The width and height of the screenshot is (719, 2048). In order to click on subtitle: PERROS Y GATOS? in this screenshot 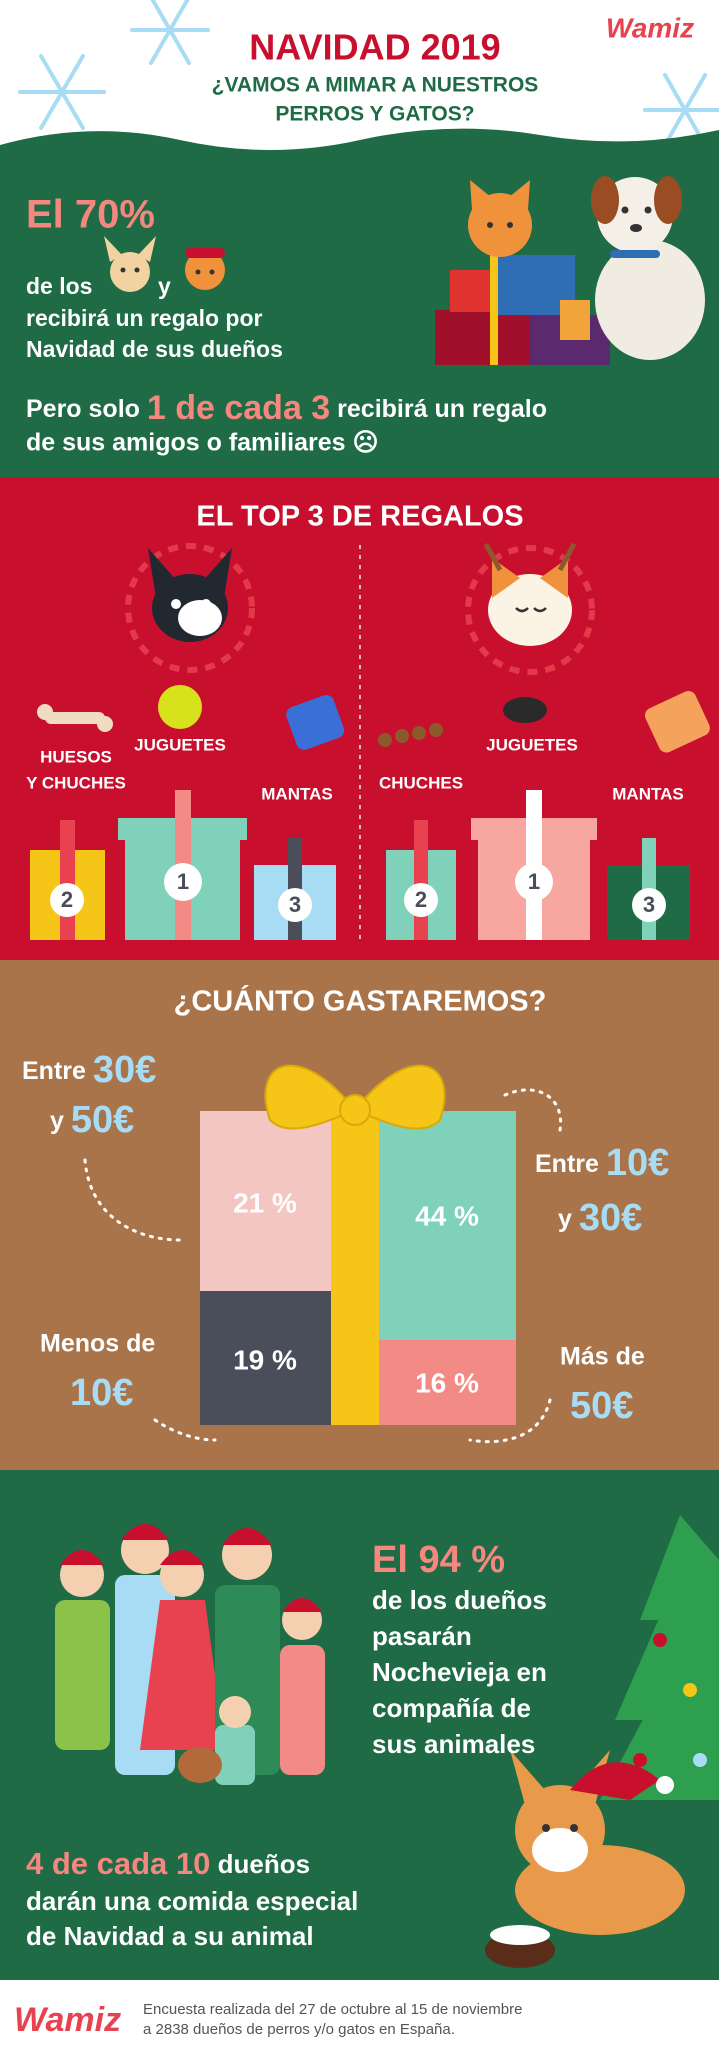, I will do `click(374, 114)`.